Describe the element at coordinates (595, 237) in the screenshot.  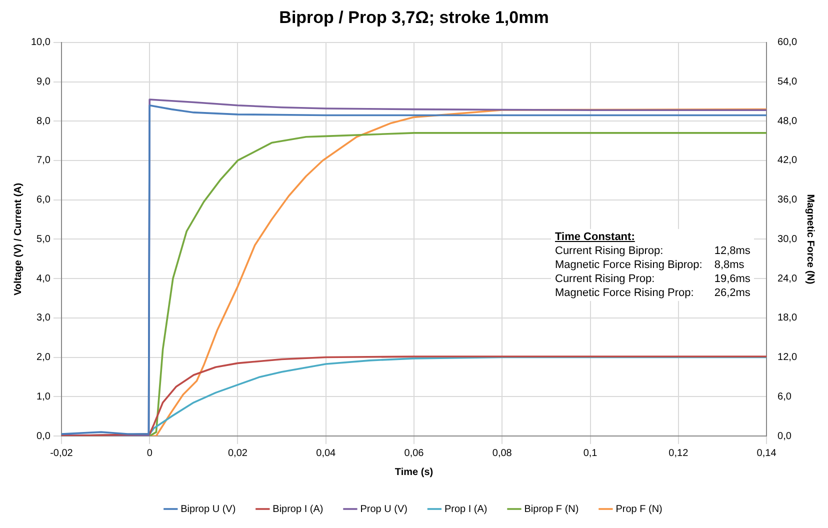
I see `annotation: Time Constant:` at that location.